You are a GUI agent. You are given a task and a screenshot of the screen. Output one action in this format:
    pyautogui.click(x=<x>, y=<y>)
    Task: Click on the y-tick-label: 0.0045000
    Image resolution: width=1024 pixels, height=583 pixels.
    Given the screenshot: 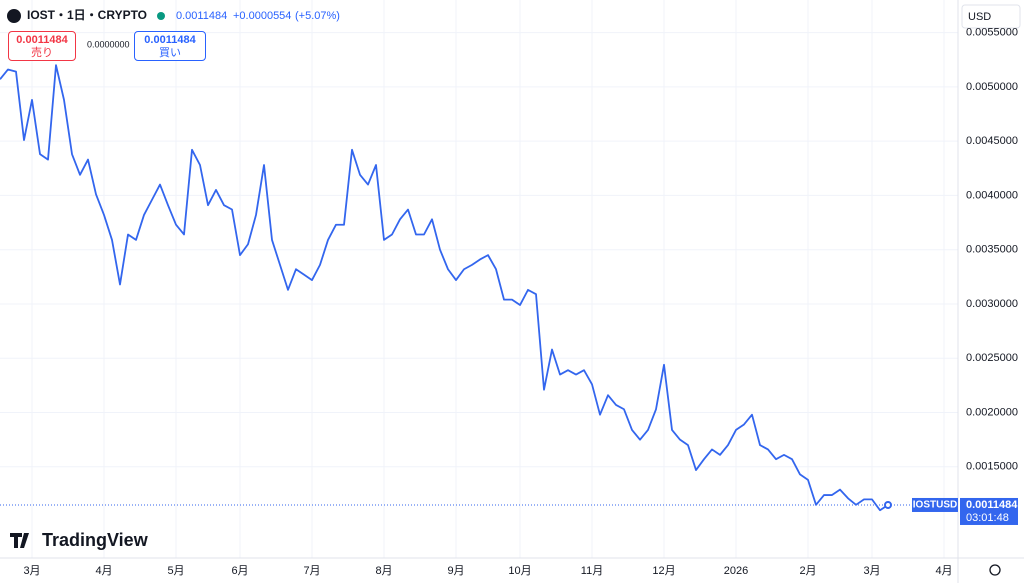 What is the action you would take?
    pyautogui.click(x=992, y=141)
    